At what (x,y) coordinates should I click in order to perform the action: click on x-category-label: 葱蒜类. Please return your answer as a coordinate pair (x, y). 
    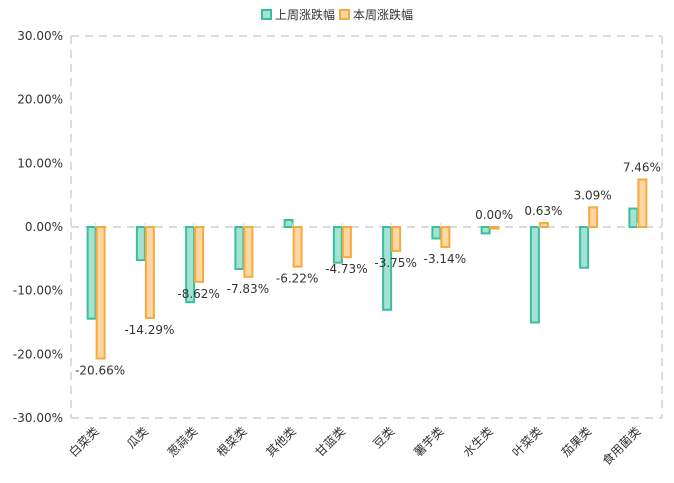
    Looking at the image, I should click on (182, 441).